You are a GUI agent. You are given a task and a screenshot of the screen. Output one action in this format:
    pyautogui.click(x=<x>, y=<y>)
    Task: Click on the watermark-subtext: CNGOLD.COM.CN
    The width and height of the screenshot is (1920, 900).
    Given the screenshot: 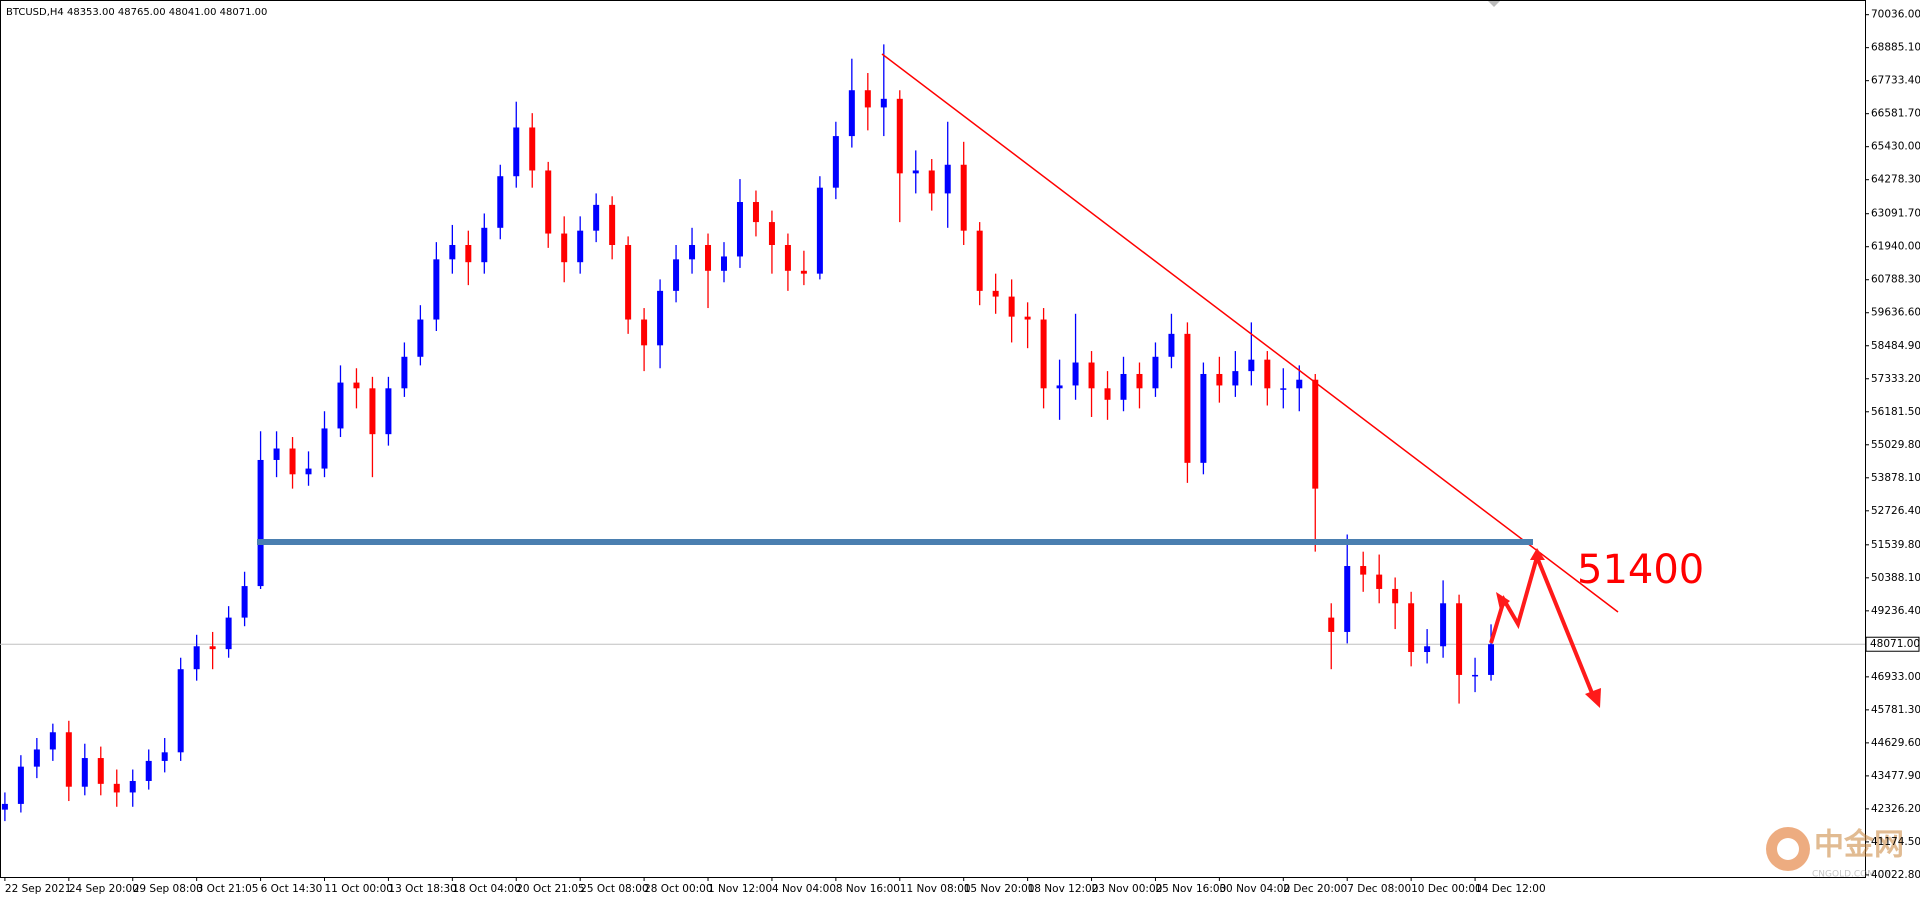 What is the action you would take?
    pyautogui.click(x=1851, y=875)
    